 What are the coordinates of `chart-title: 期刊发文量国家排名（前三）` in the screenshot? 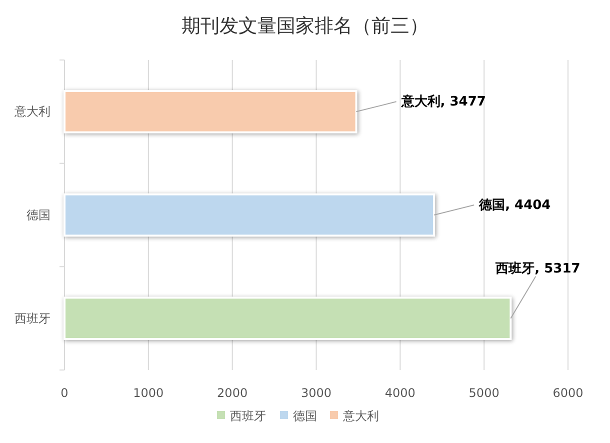 It's located at (305, 26).